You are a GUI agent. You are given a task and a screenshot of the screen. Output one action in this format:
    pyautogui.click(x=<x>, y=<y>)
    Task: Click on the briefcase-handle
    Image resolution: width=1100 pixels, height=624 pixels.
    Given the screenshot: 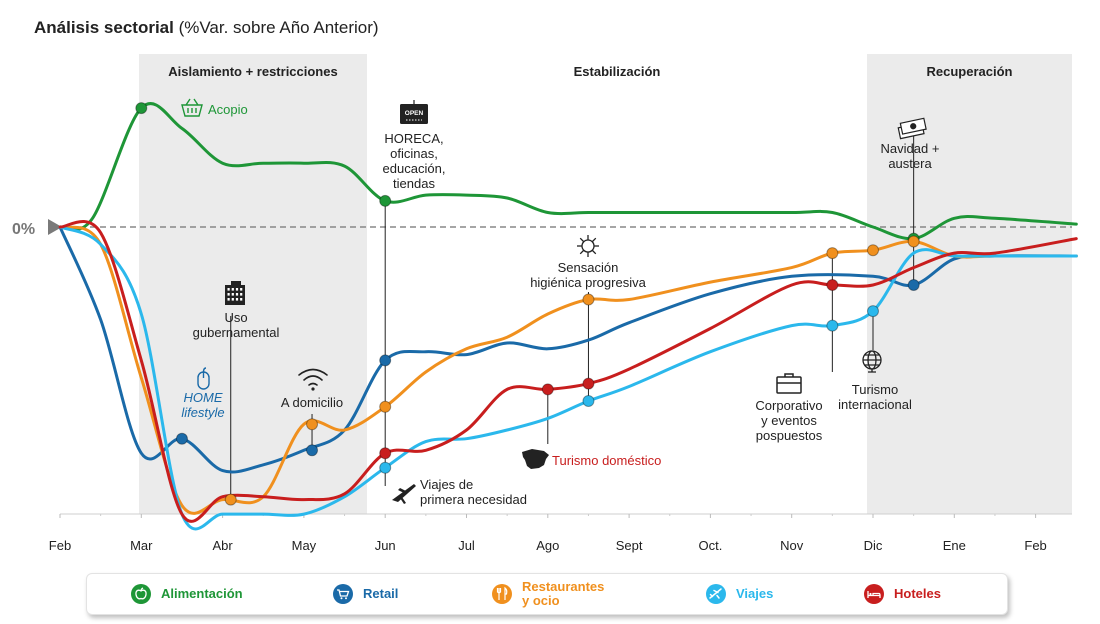 What is the action you would take?
    pyautogui.click(x=789, y=378)
    